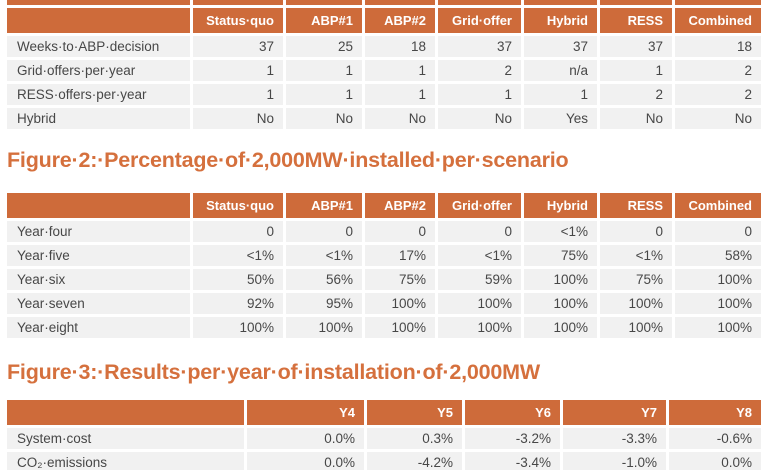 The height and width of the screenshot is (470, 780). I want to click on row-label: Year·six, so click(98, 279).